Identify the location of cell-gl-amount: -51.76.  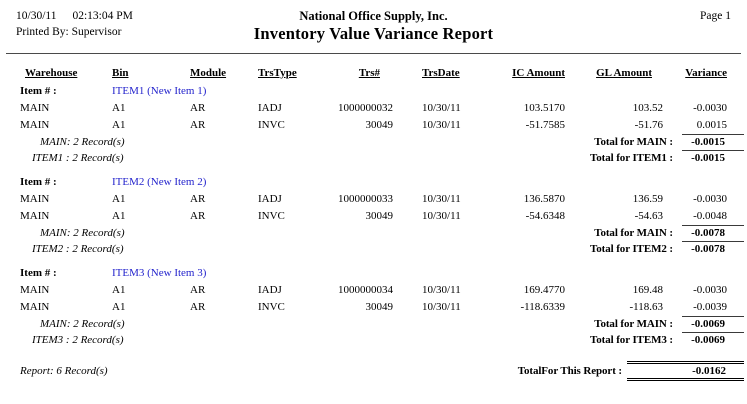
(648, 125).